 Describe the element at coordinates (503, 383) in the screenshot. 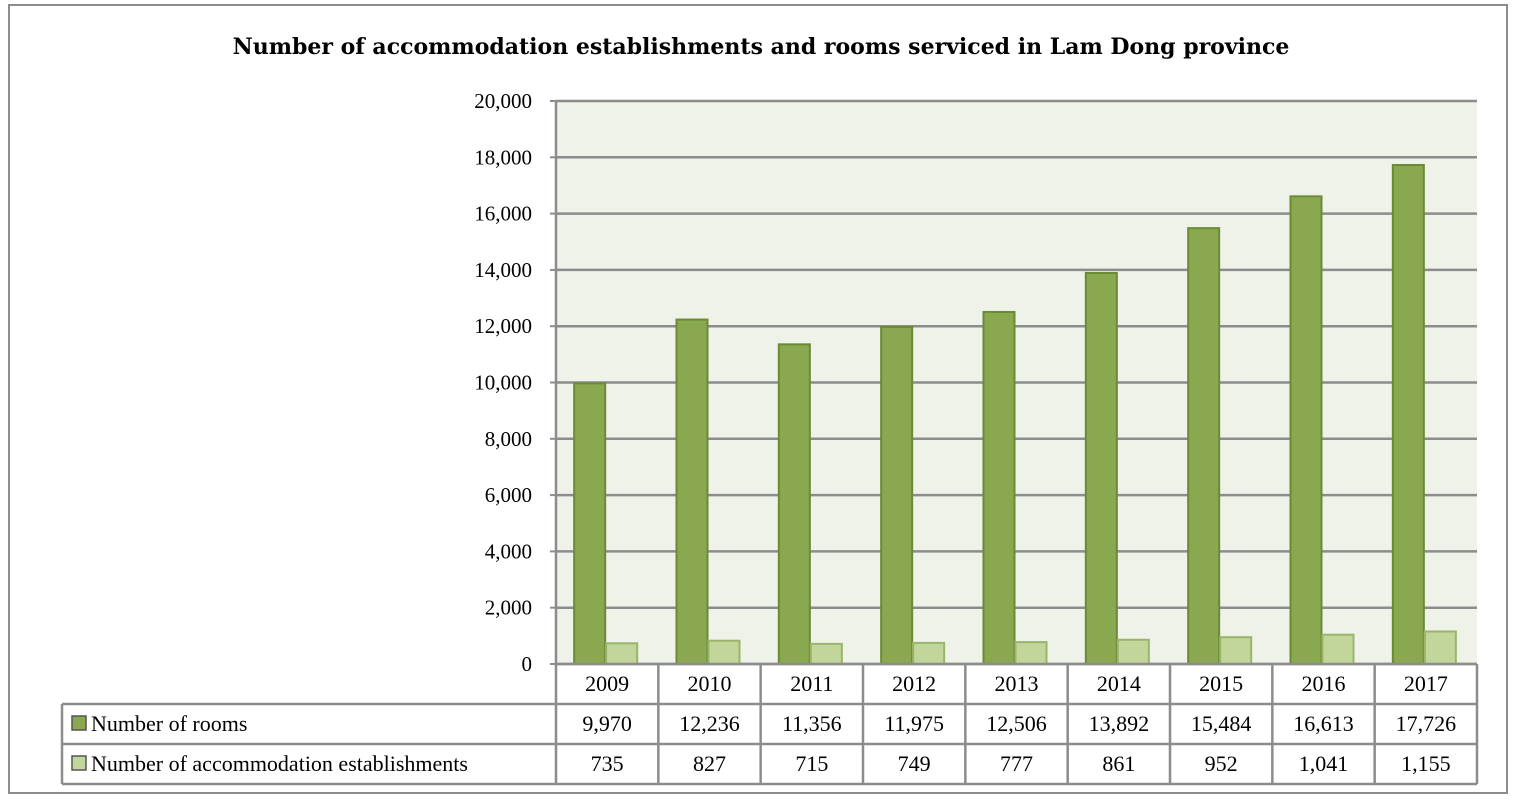

I see `y-tick-label: 10,000` at that location.